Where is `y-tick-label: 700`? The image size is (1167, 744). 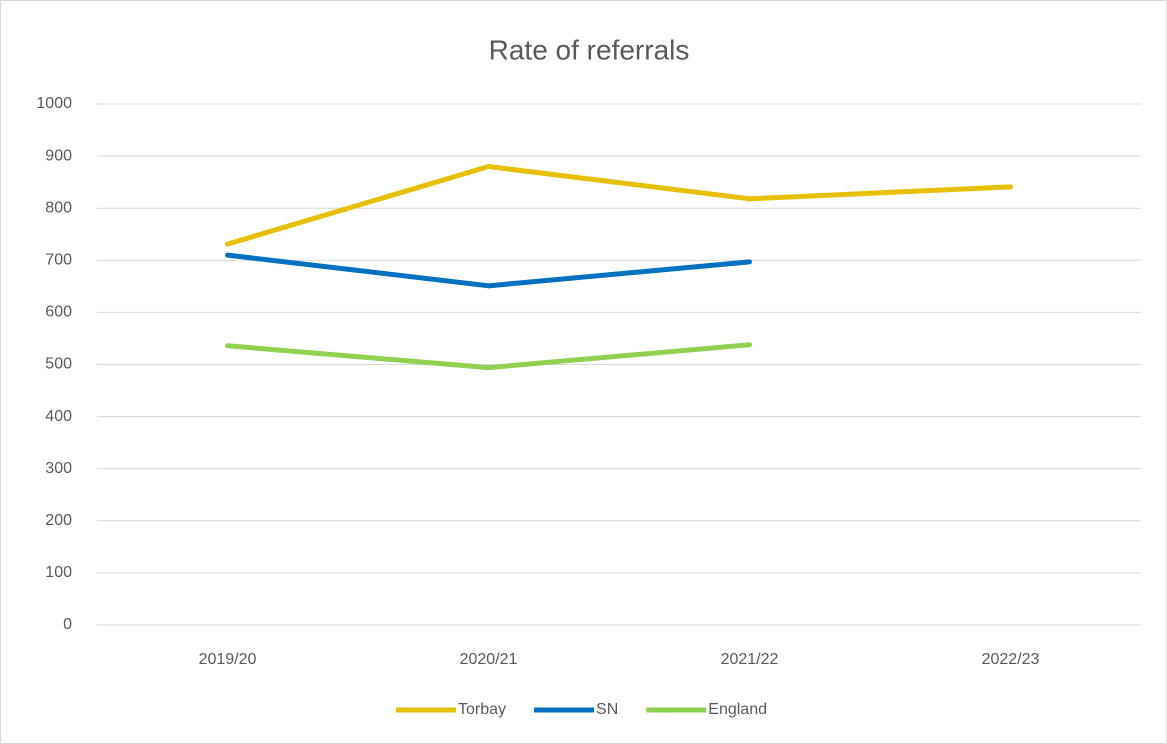 y-tick-label: 700 is located at coordinates (58, 260).